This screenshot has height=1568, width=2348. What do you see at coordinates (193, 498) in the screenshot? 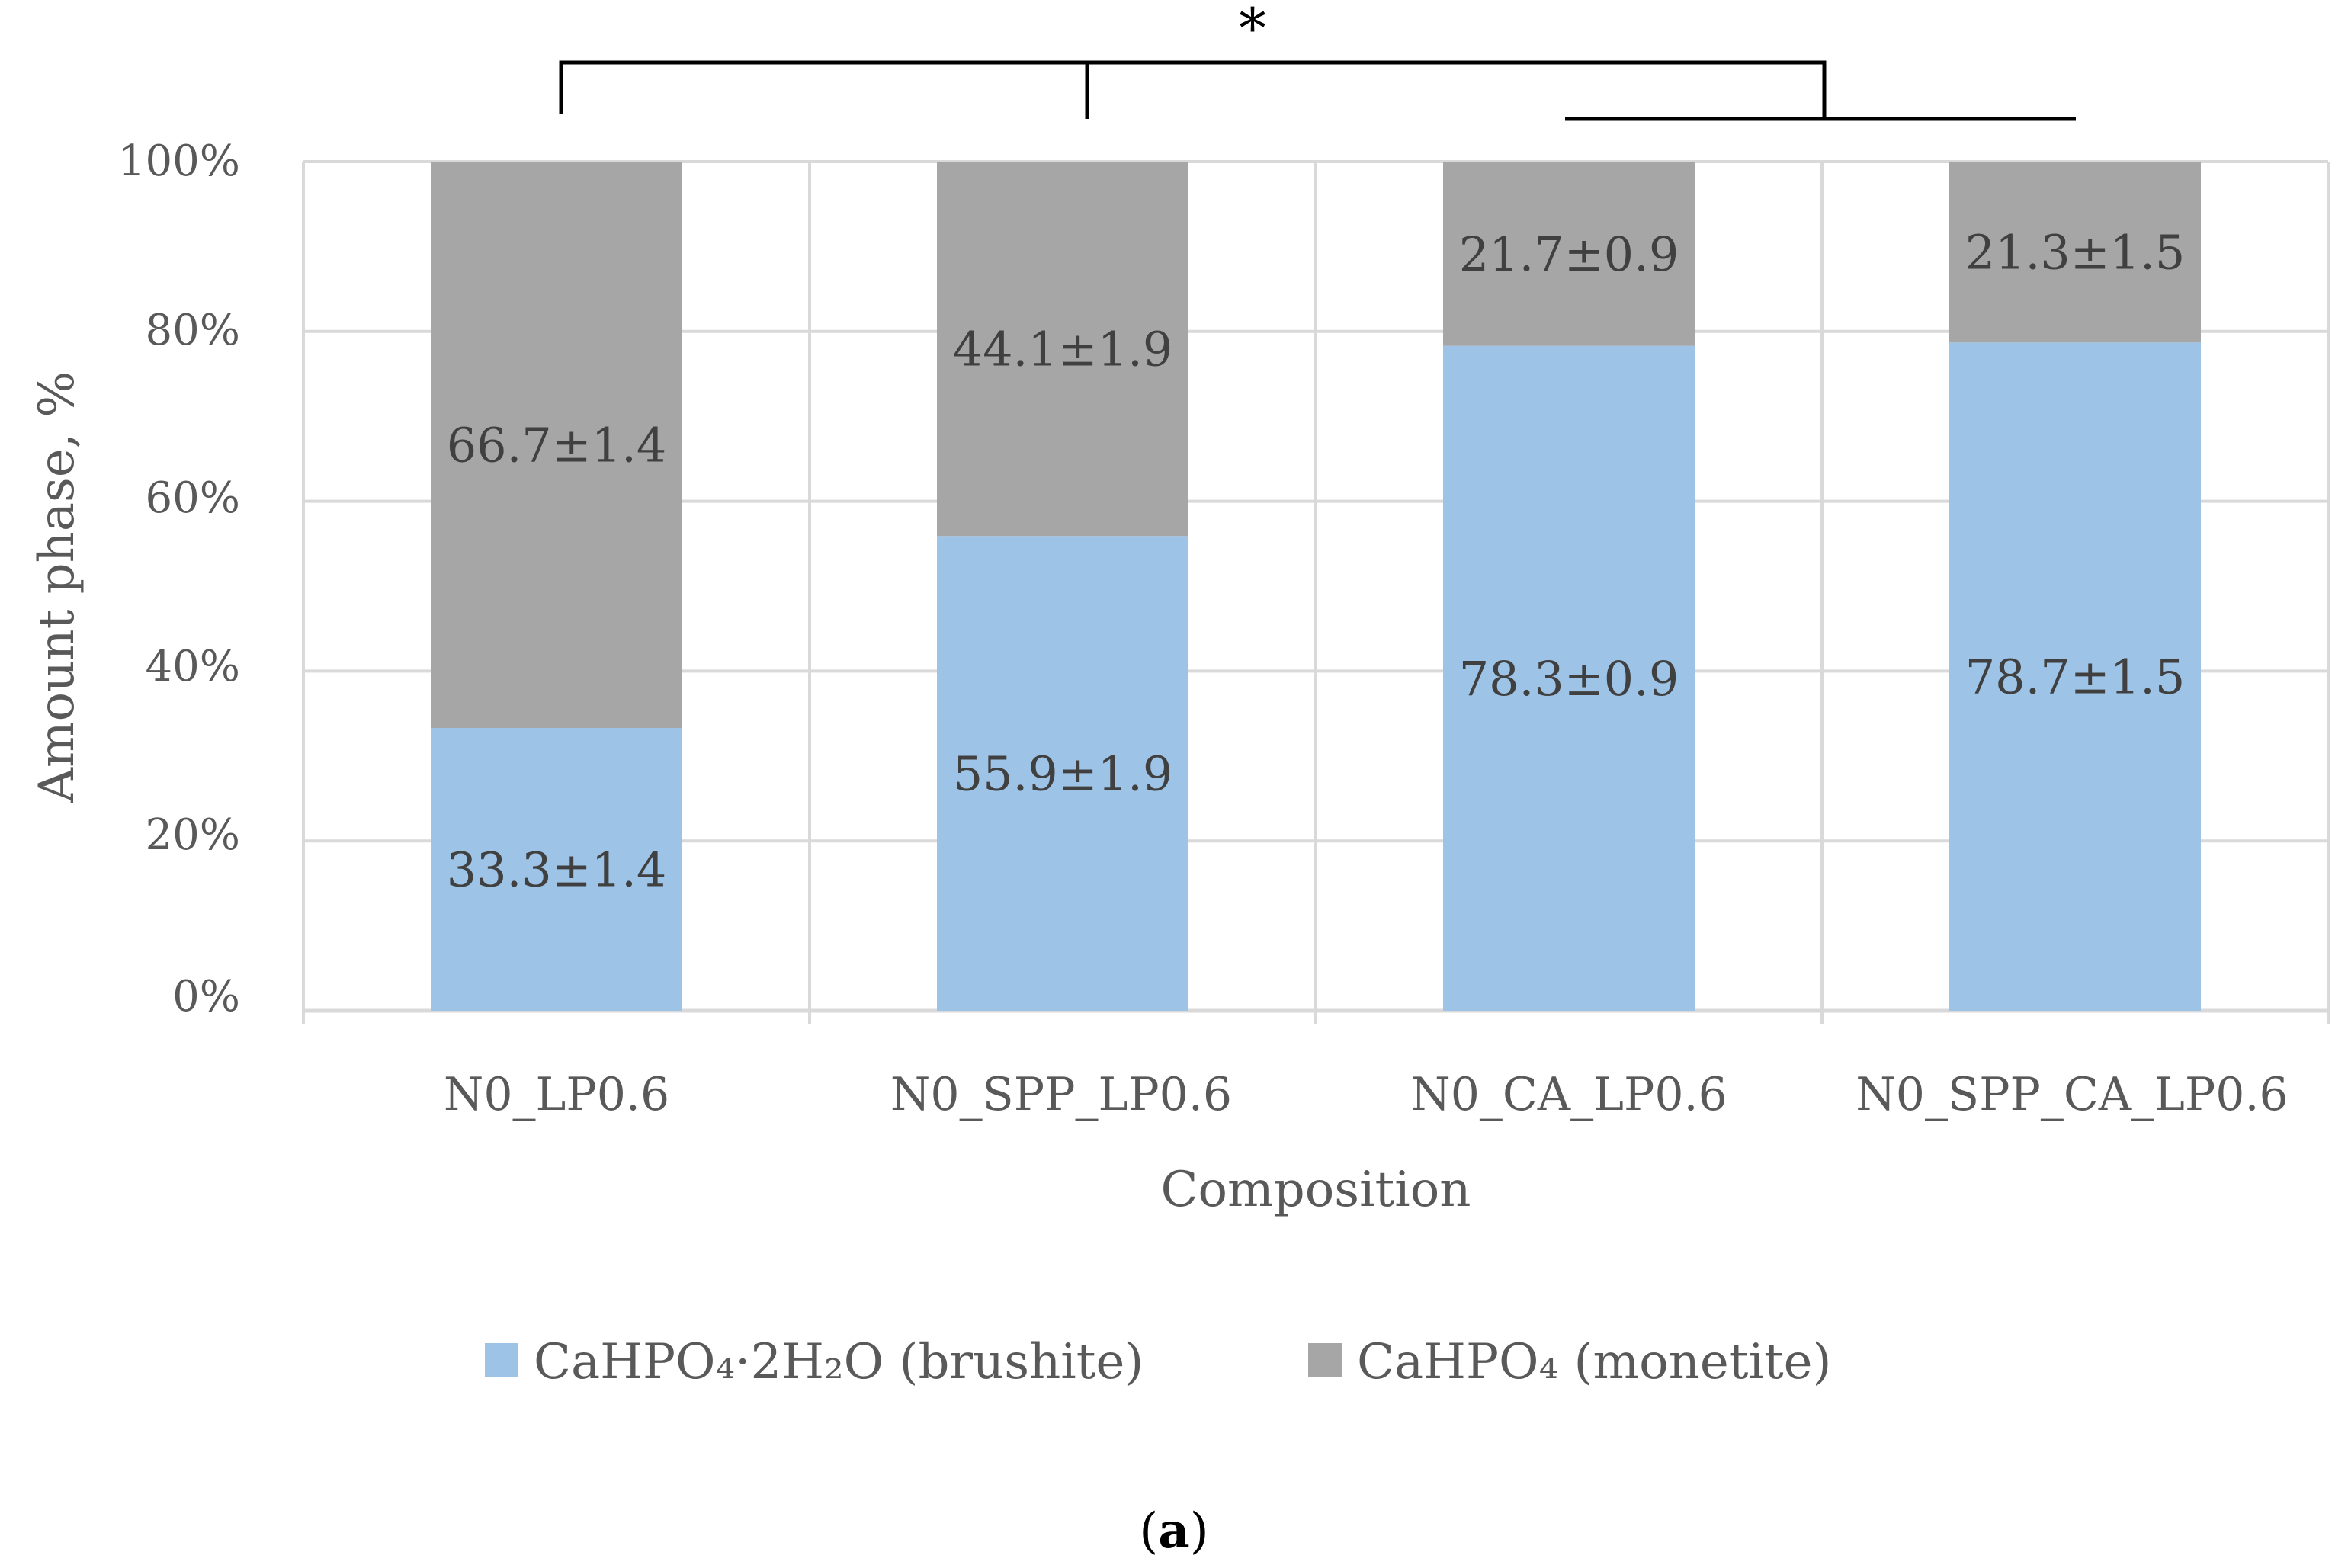
I see `y-tick-label: 60%` at bounding box center [193, 498].